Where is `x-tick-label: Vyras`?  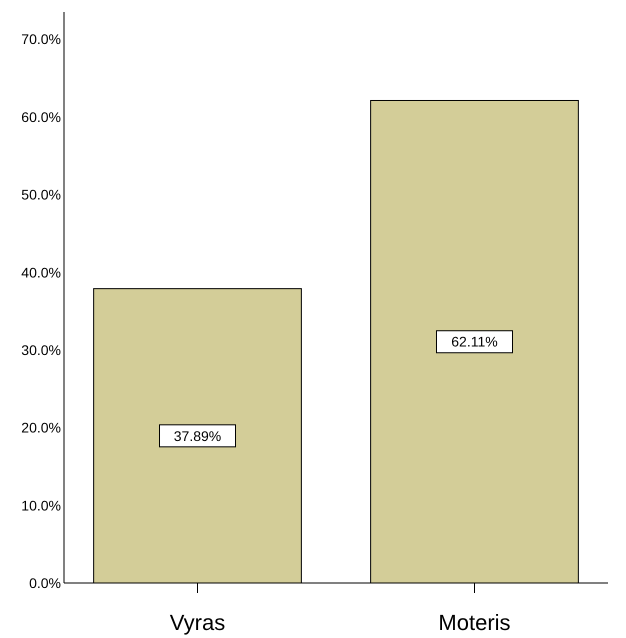
x-tick-label: Vyras is located at coordinates (198, 622).